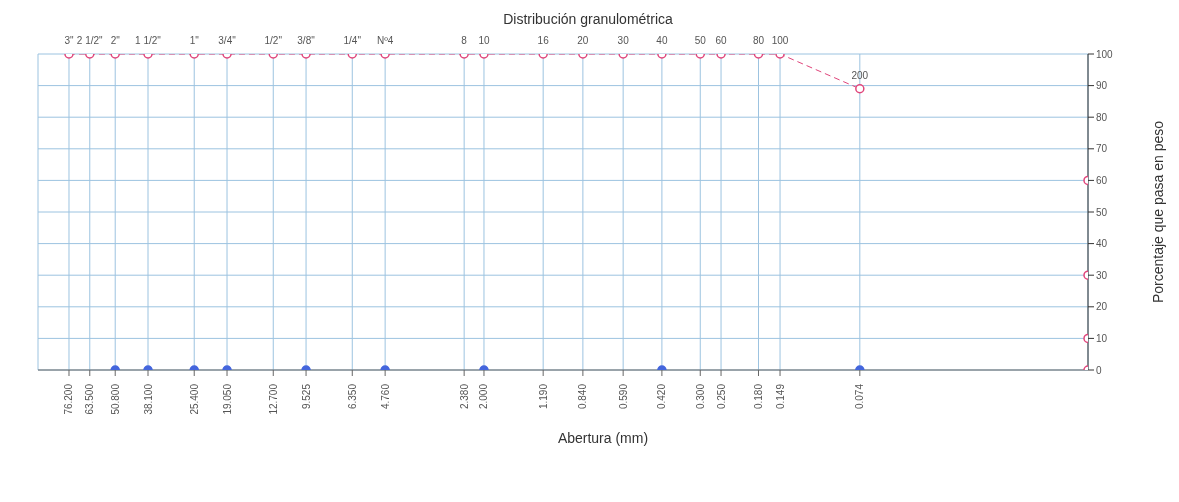 The image size is (1179, 502). Describe the element at coordinates (1102, 275) in the screenshot. I see `y-tick-label: 30` at that location.